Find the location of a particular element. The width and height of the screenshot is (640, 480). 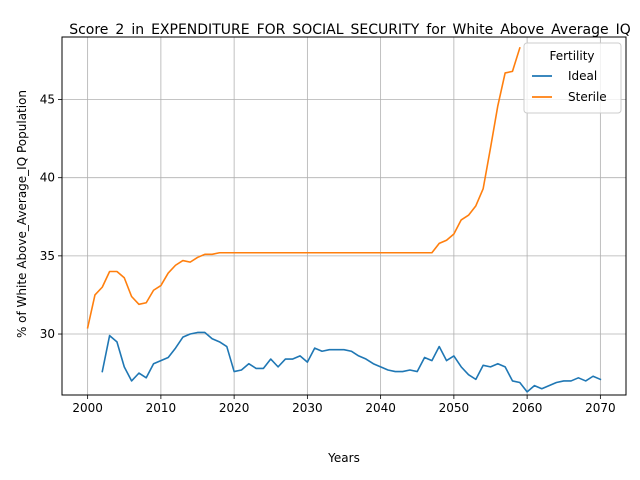

x-axis-label: Years is located at coordinates (343, 458).